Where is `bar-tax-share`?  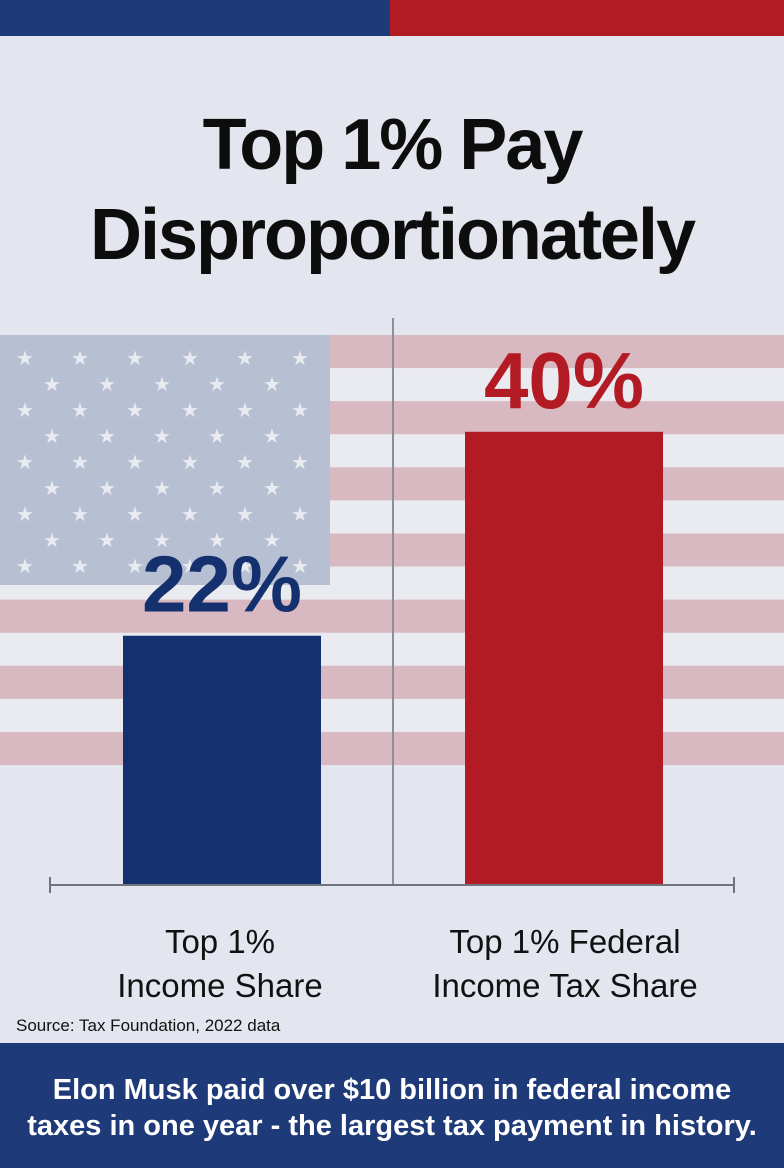 bar-tax-share is located at coordinates (564, 658).